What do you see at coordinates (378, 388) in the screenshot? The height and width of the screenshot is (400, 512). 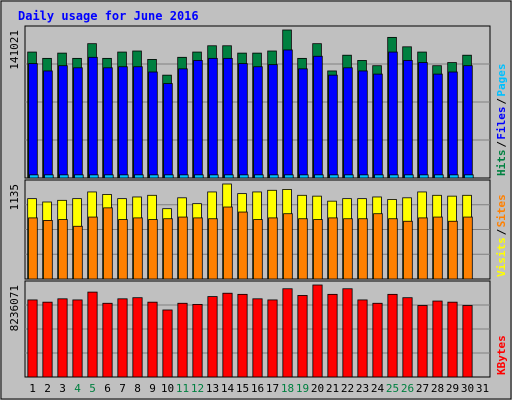 I see `day-label-24: 24` at bounding box center [378, 388].